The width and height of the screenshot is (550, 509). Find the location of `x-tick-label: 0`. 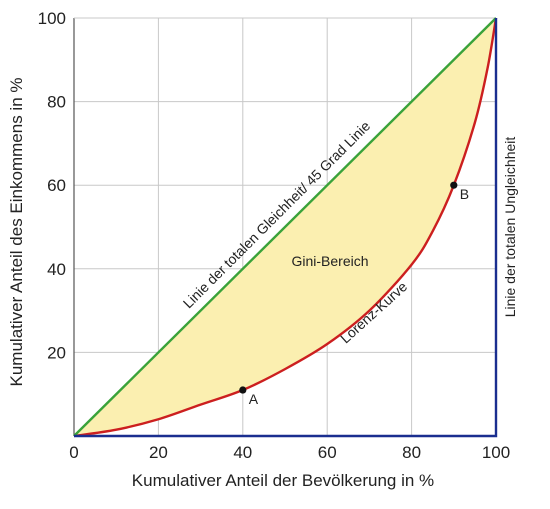

x-tick-label: 0 is located at coordinates (73, 452).